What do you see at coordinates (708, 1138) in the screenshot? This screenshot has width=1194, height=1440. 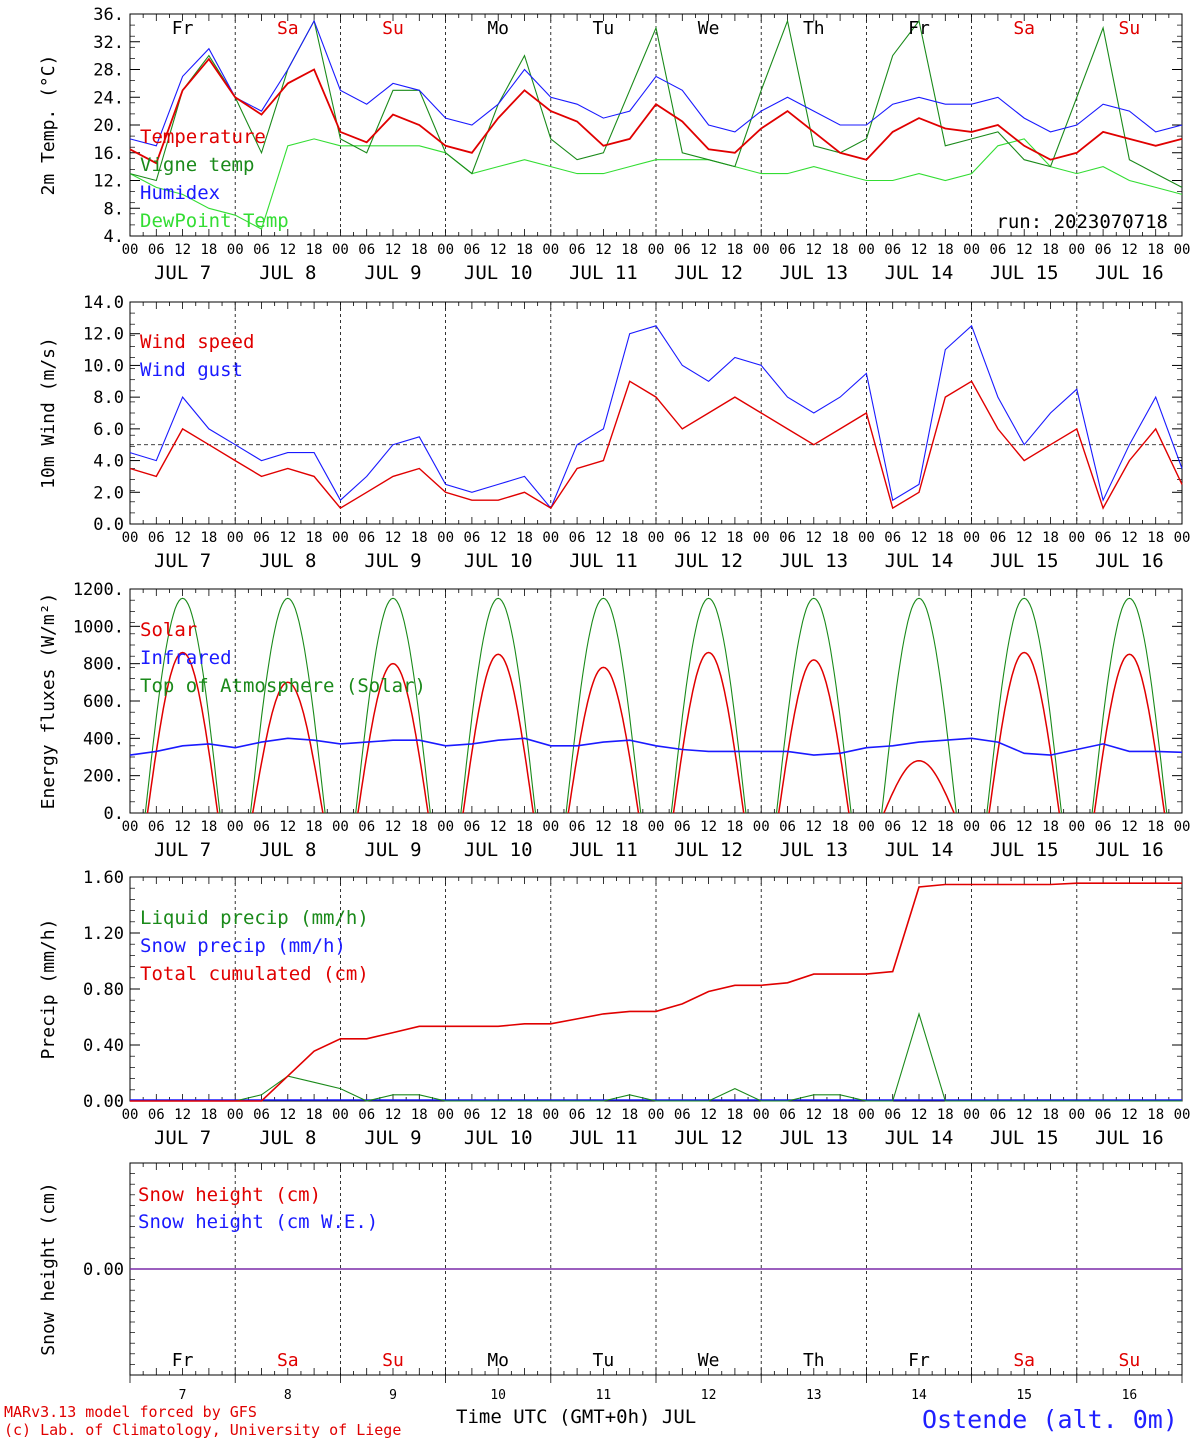 I see `day-label: JUL 12` at bounding box center [708, 1138].